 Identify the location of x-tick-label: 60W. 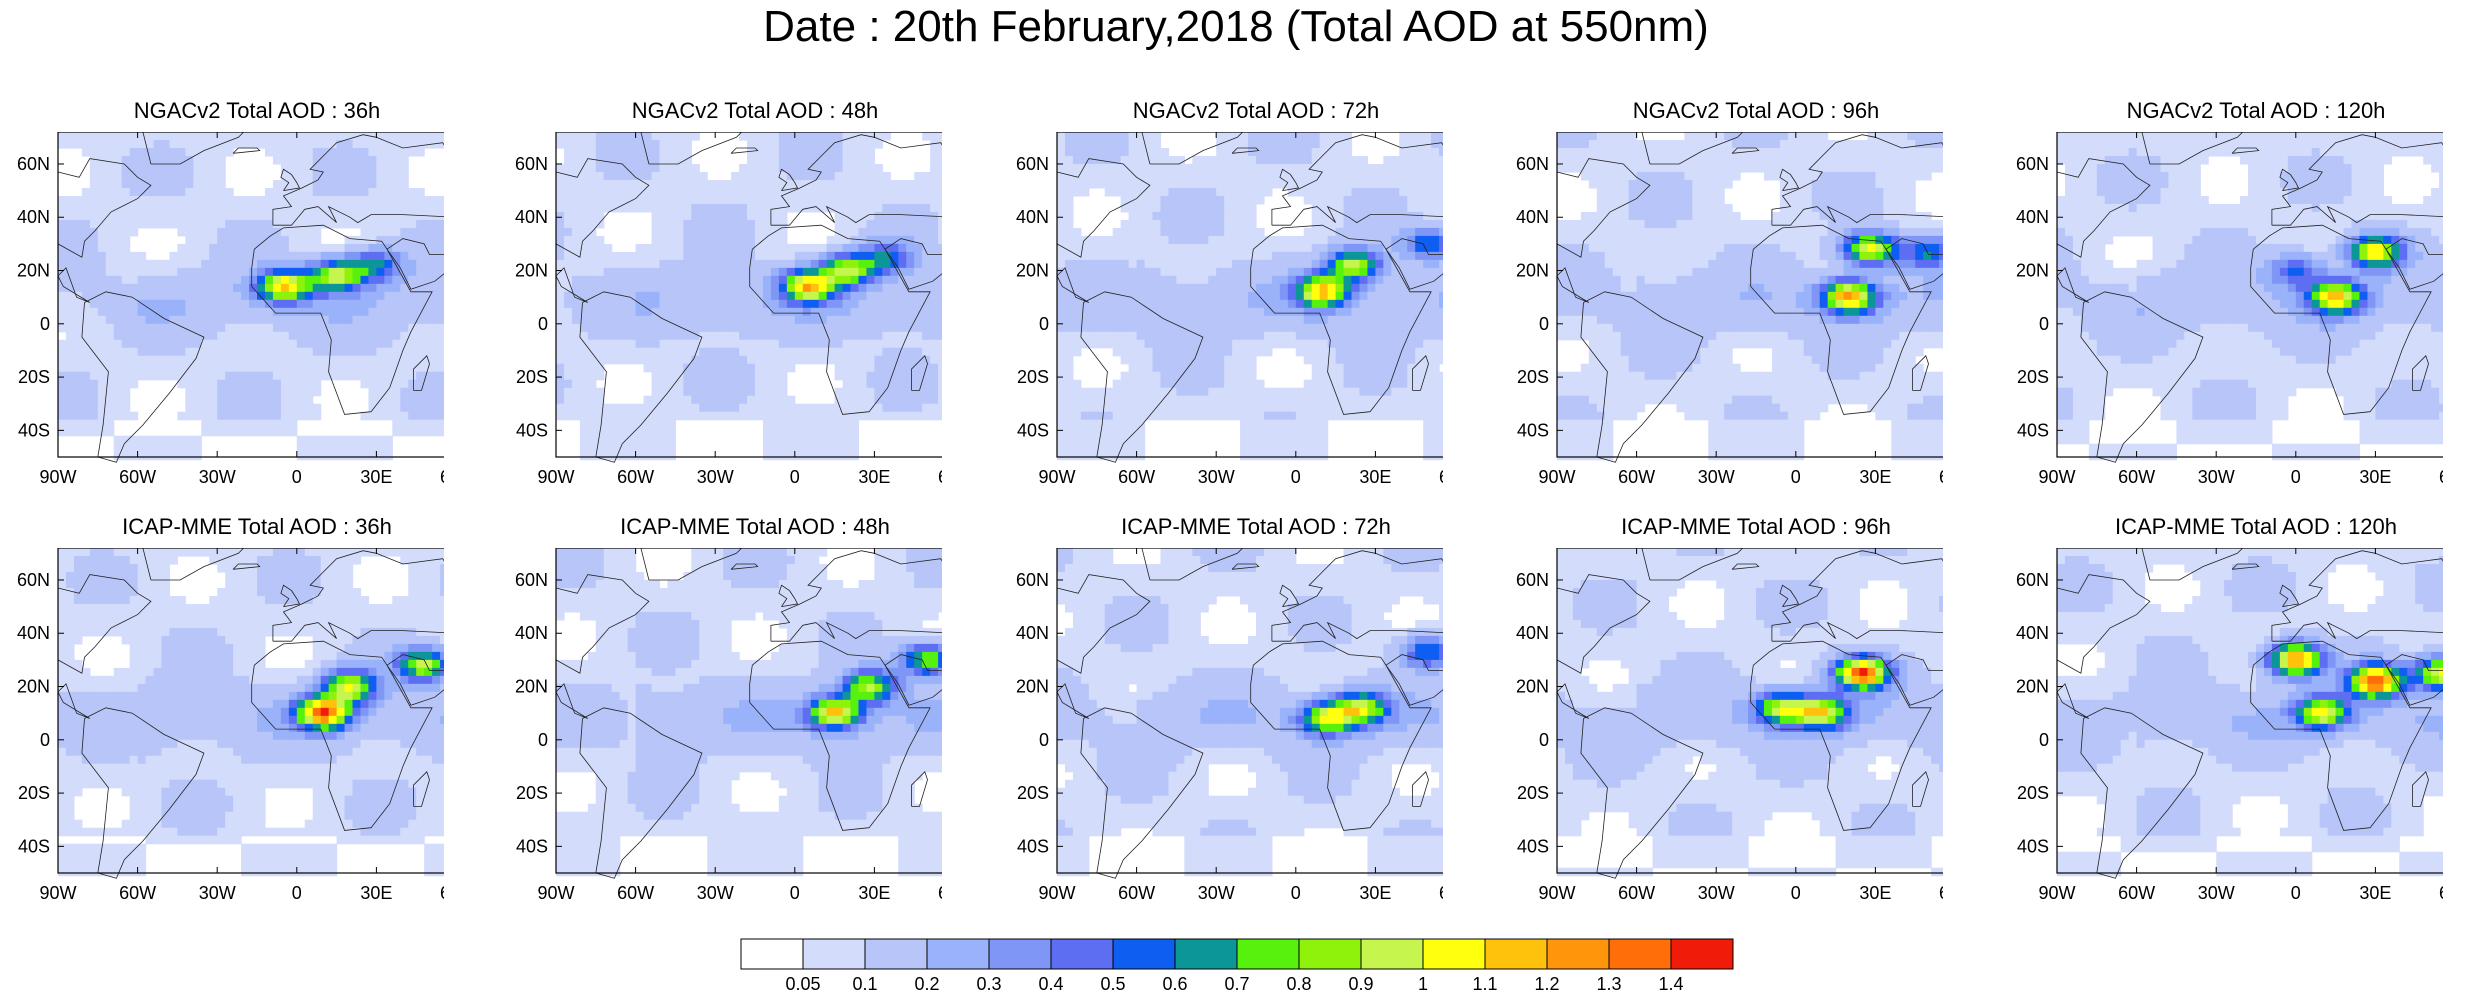
(137, 477).